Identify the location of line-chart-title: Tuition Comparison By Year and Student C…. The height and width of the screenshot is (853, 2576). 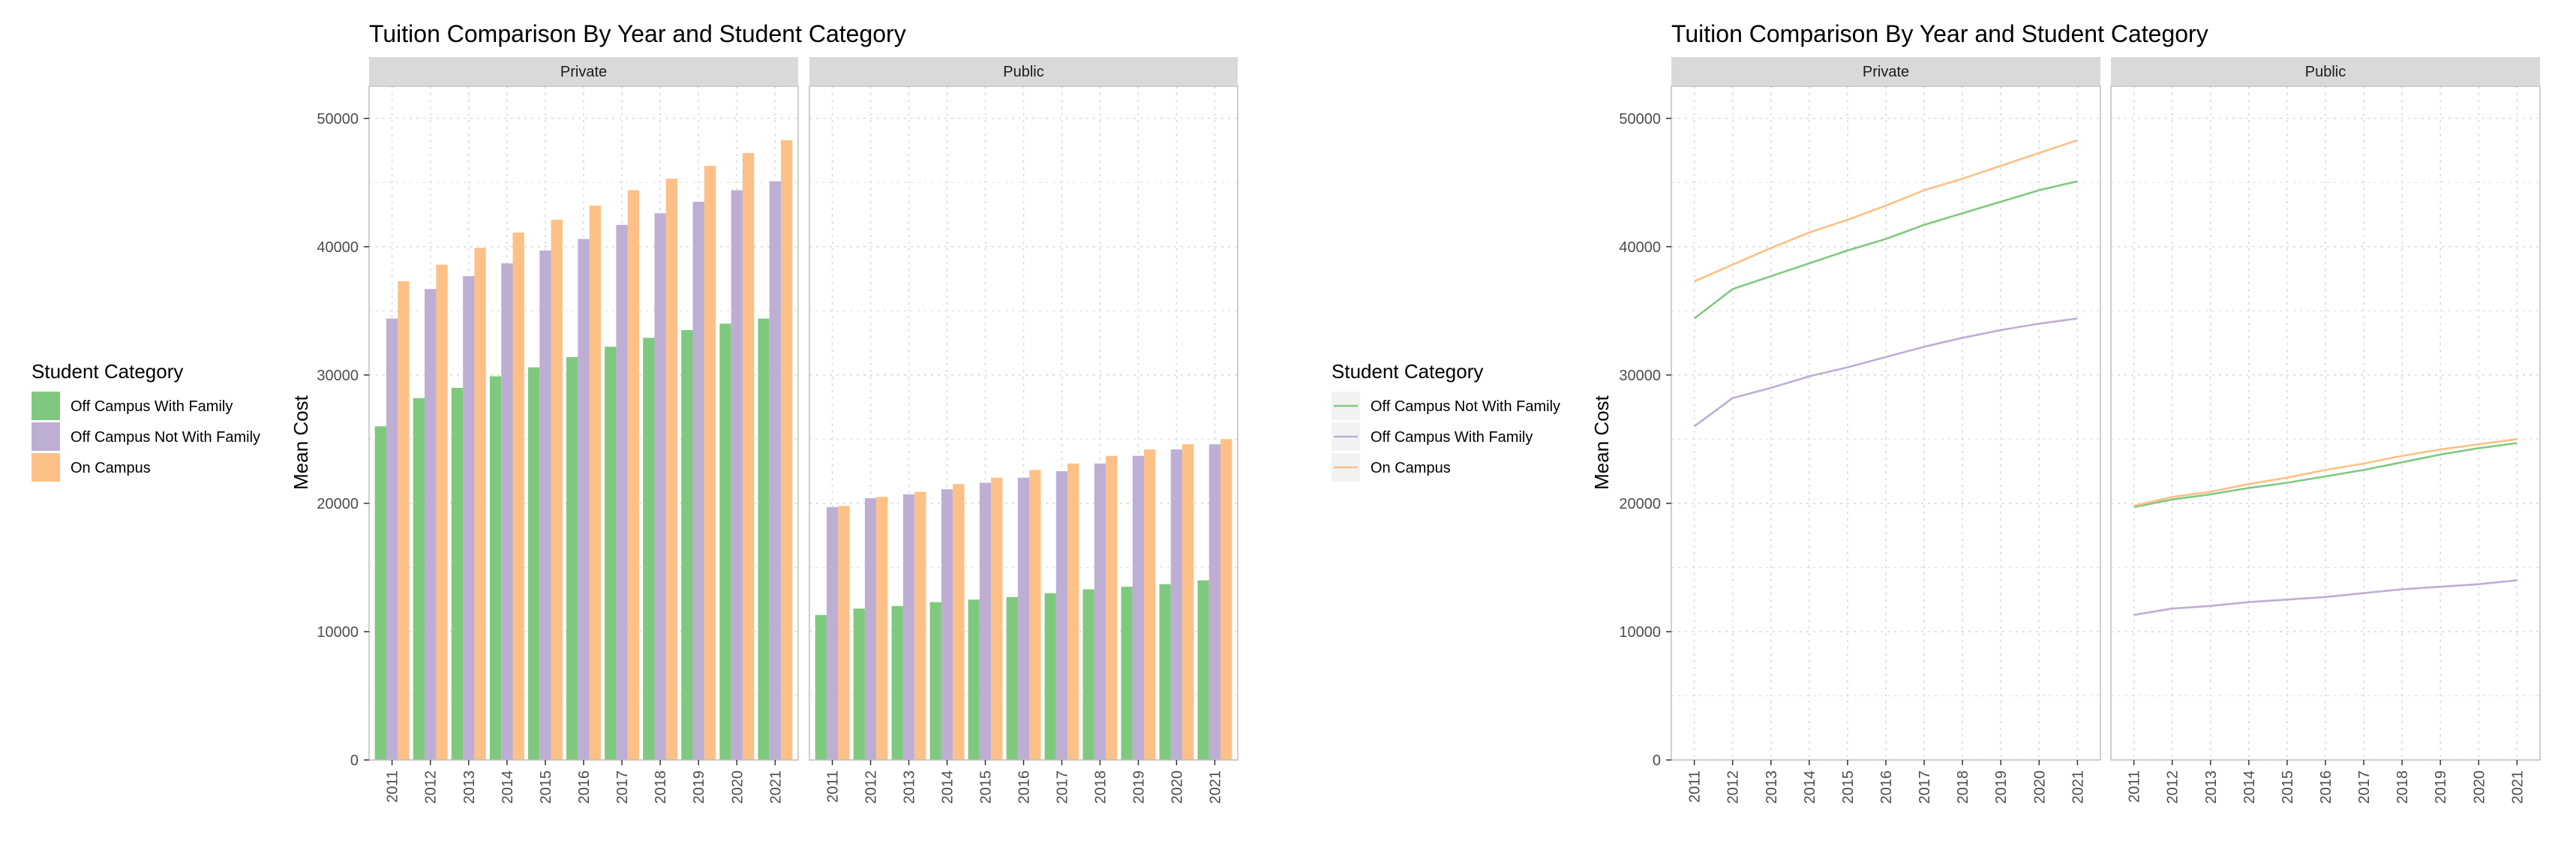
(1939, 33).